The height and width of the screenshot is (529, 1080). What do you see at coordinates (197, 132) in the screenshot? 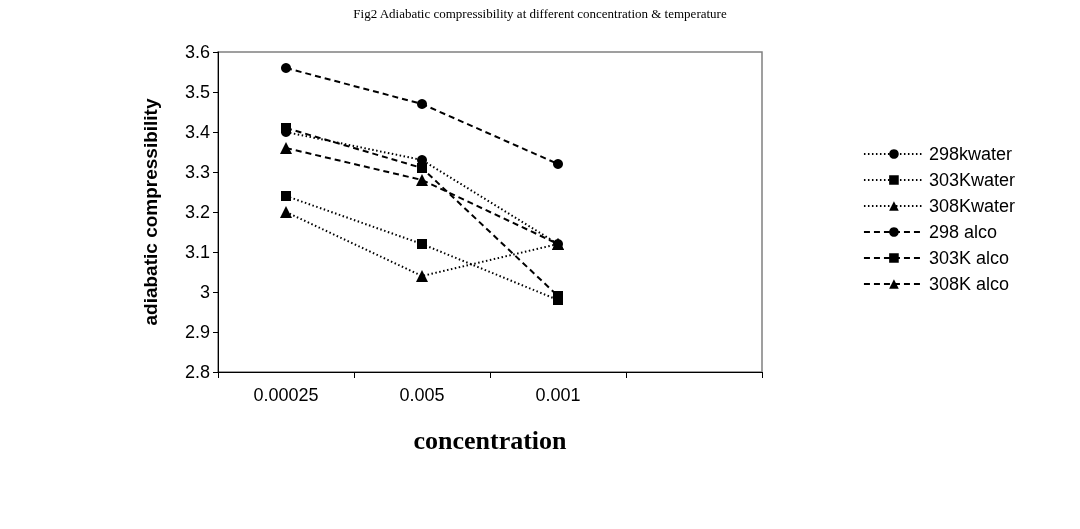
I see `y-tick-label: 3.4` at bounding box center [197, 132].